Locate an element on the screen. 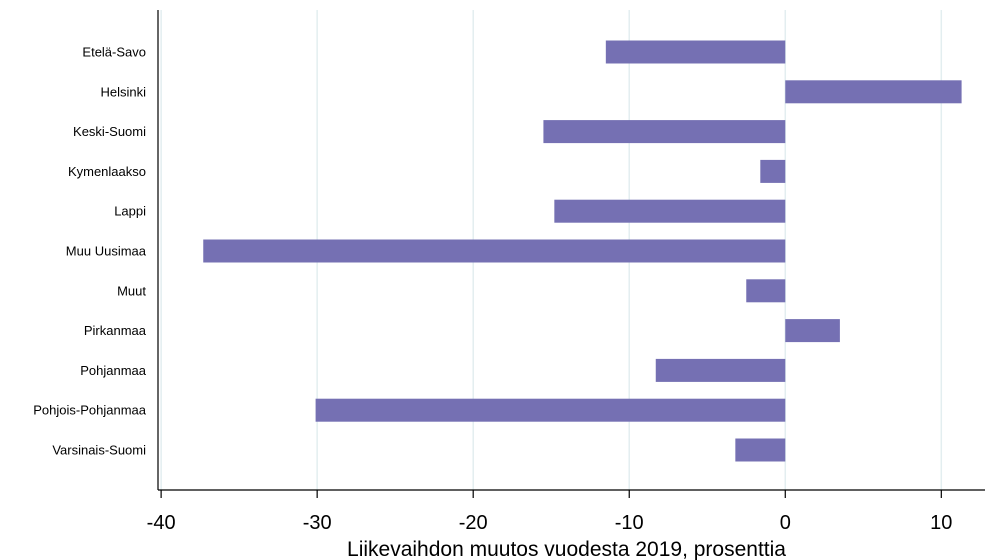 Image resolution: width=991 pixels, height=560 pixels. x-tick-label: -30 is located at coordinates (317, 523).